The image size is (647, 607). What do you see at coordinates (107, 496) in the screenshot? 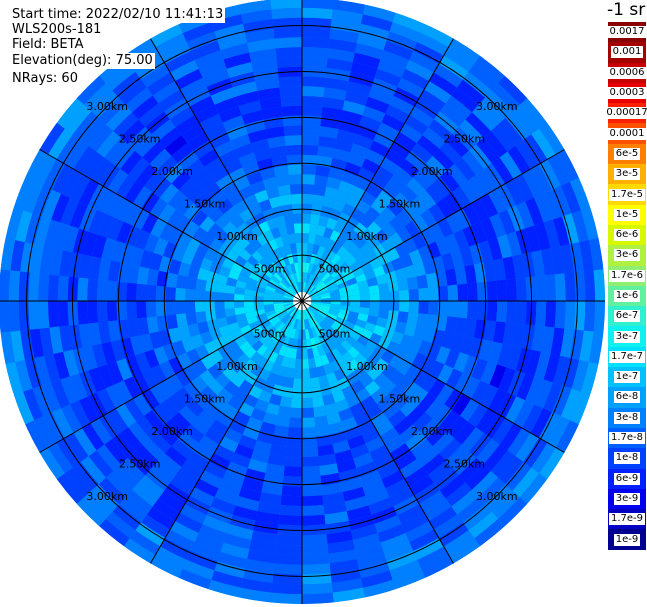
I see `range-ring-label: 3.00km` at bounding box center [107, 496].